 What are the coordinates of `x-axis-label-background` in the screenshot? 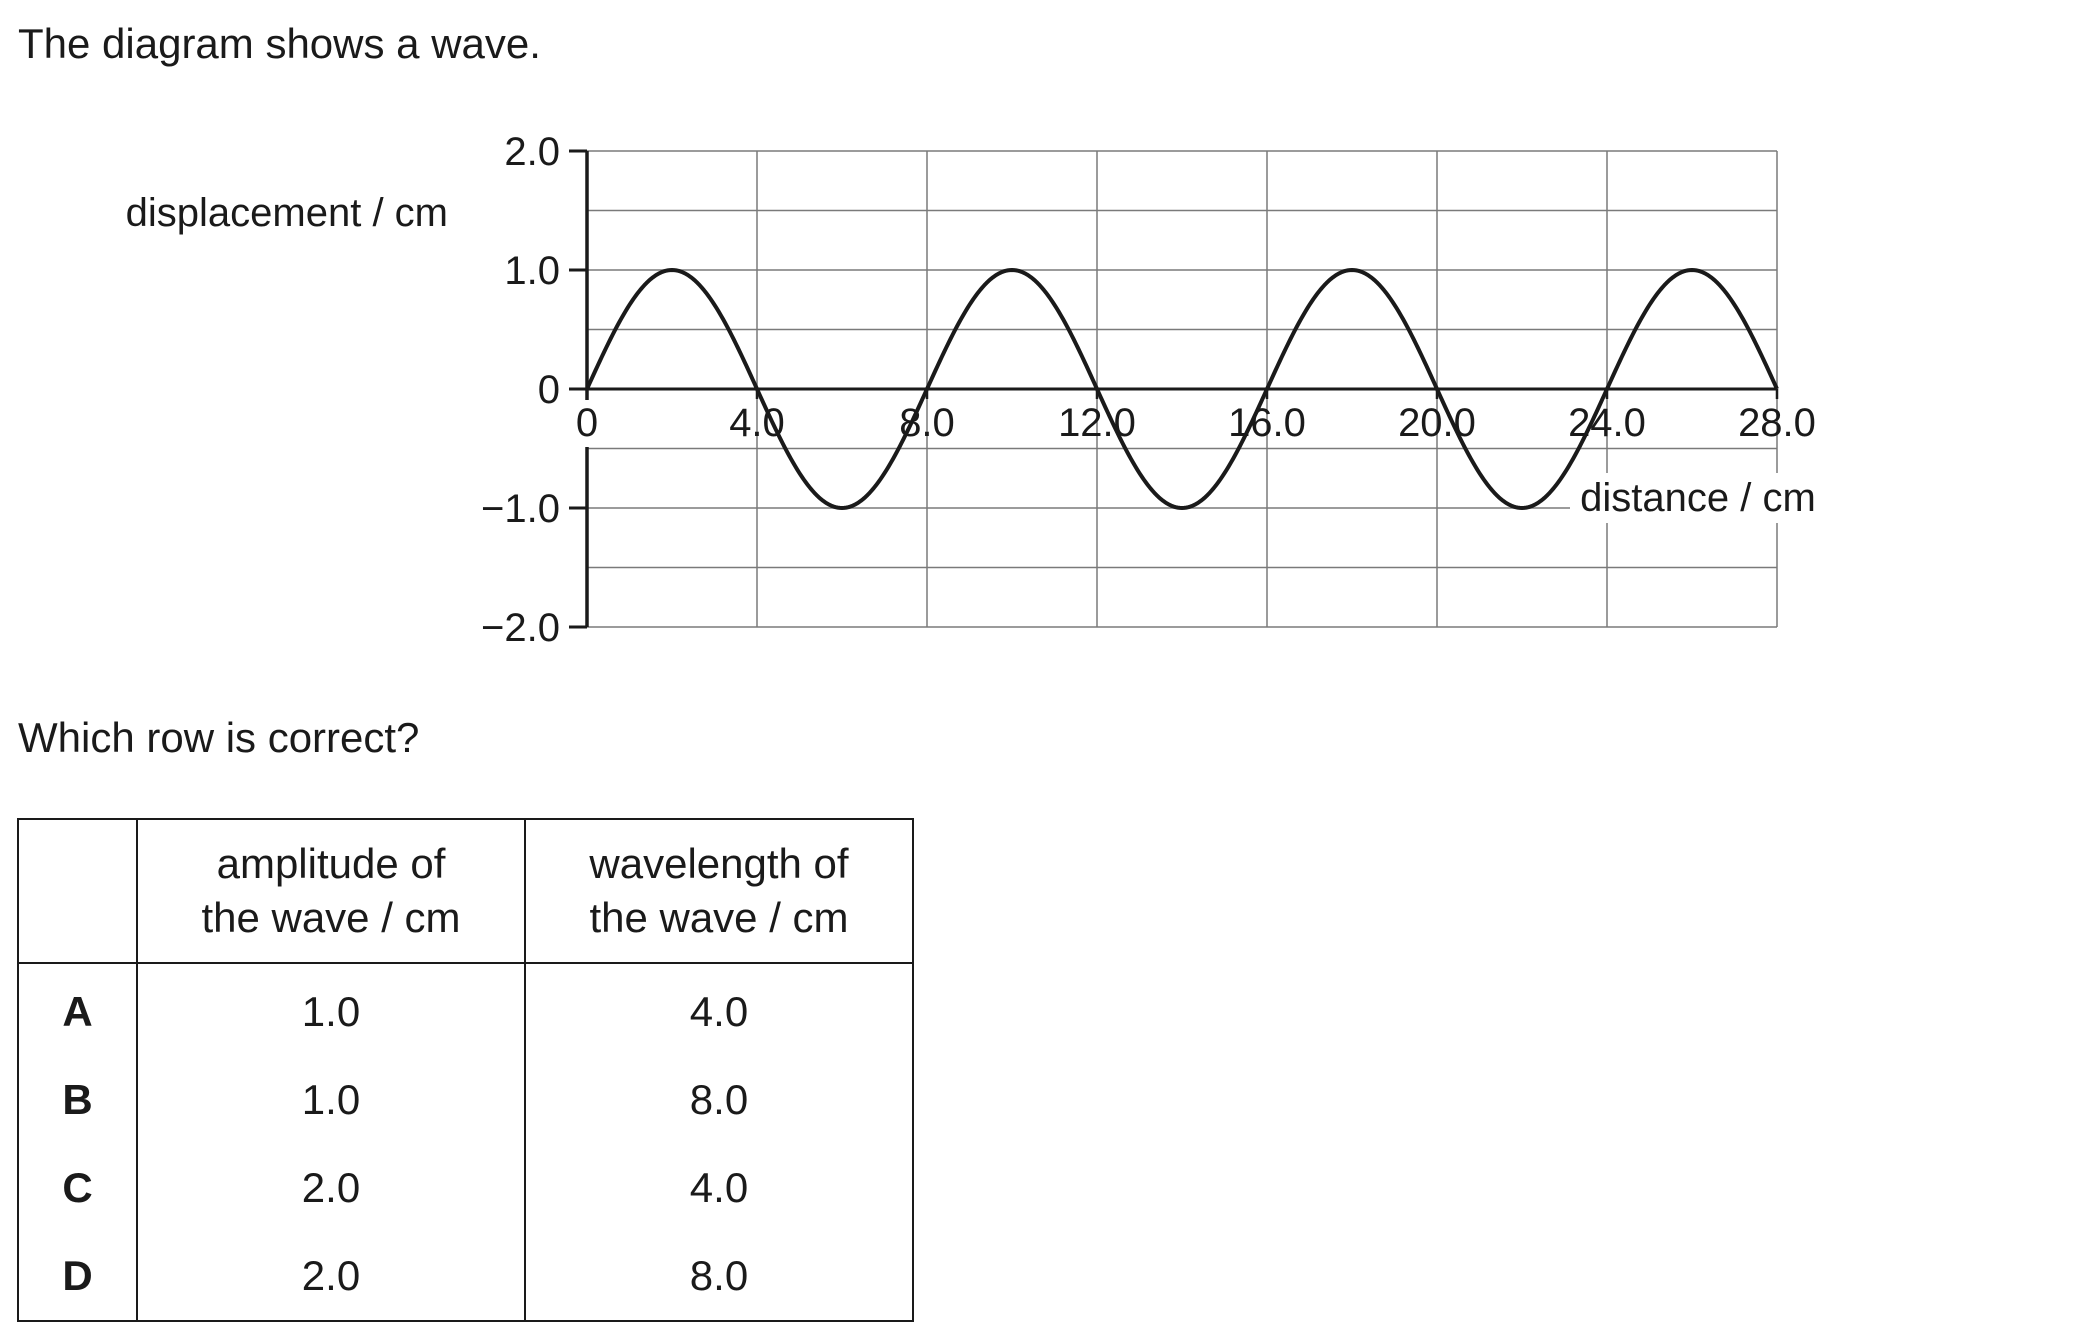 It's located at (1698, 498).